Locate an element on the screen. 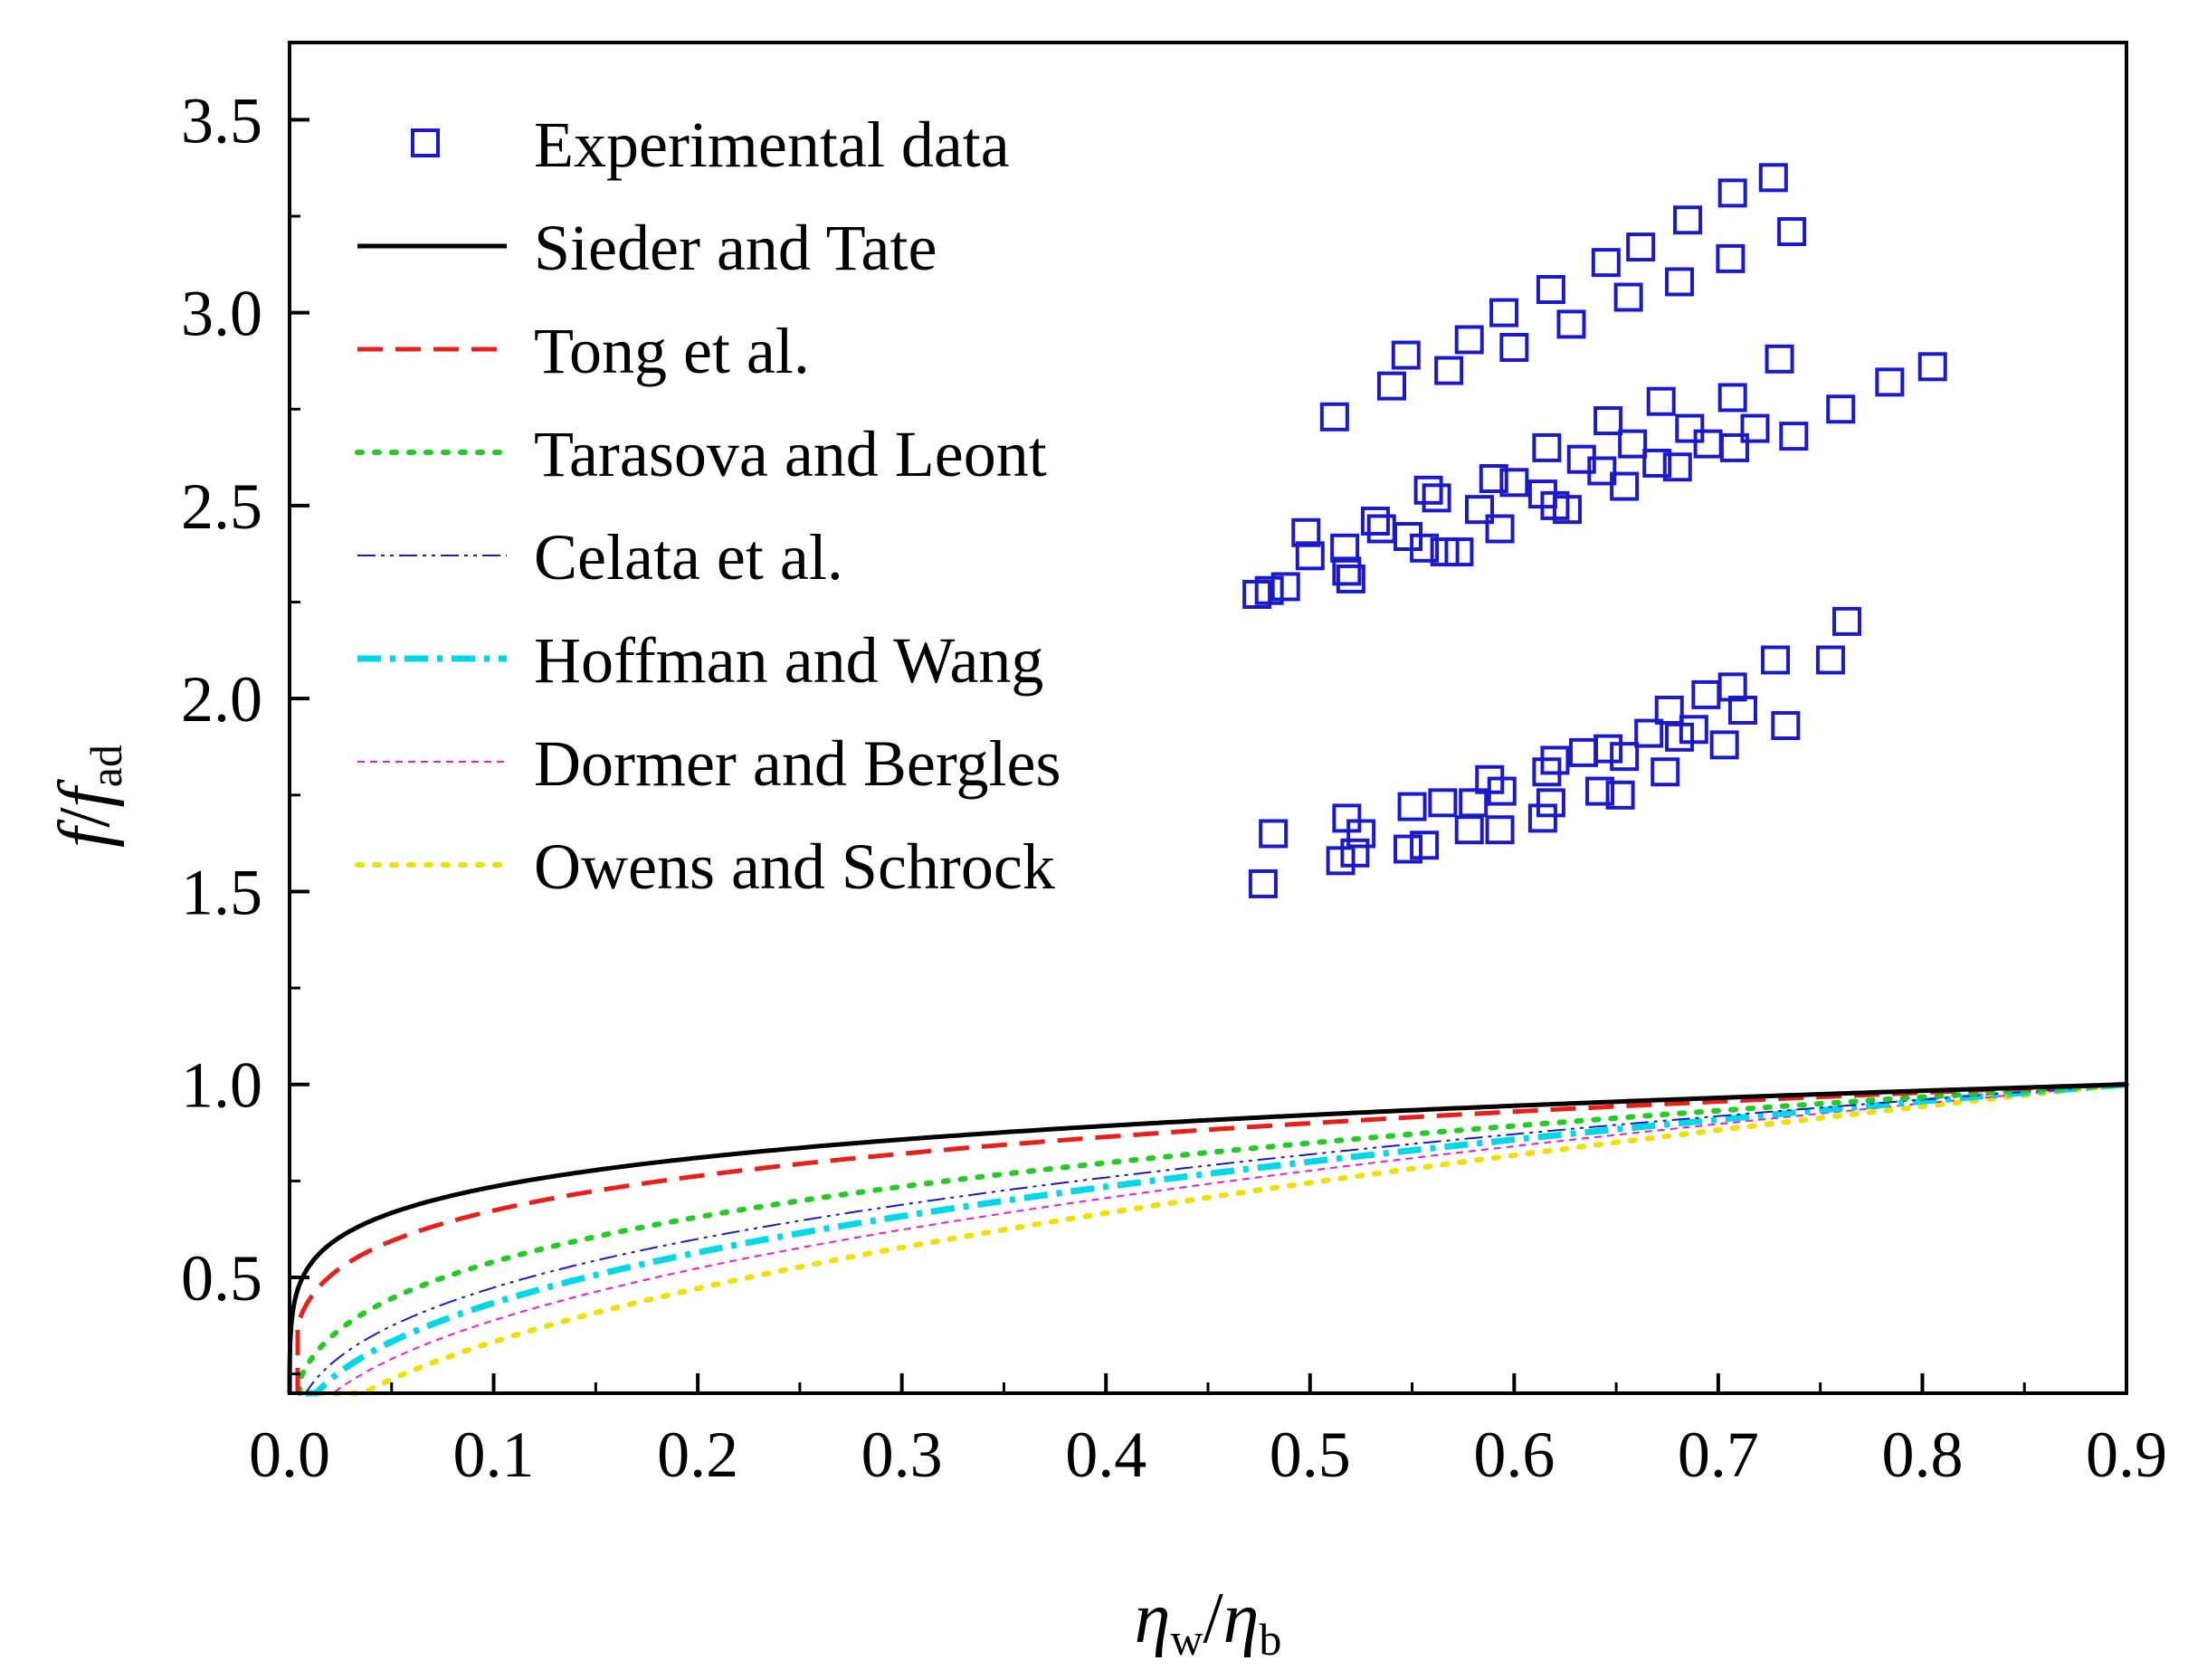 The height and width of the screenshot is (1680, 2188). y-axis-ticks: 0.5 1.0 1.5 2.0 2.5 3.0 3.5 is located at coordinates (245, 730).